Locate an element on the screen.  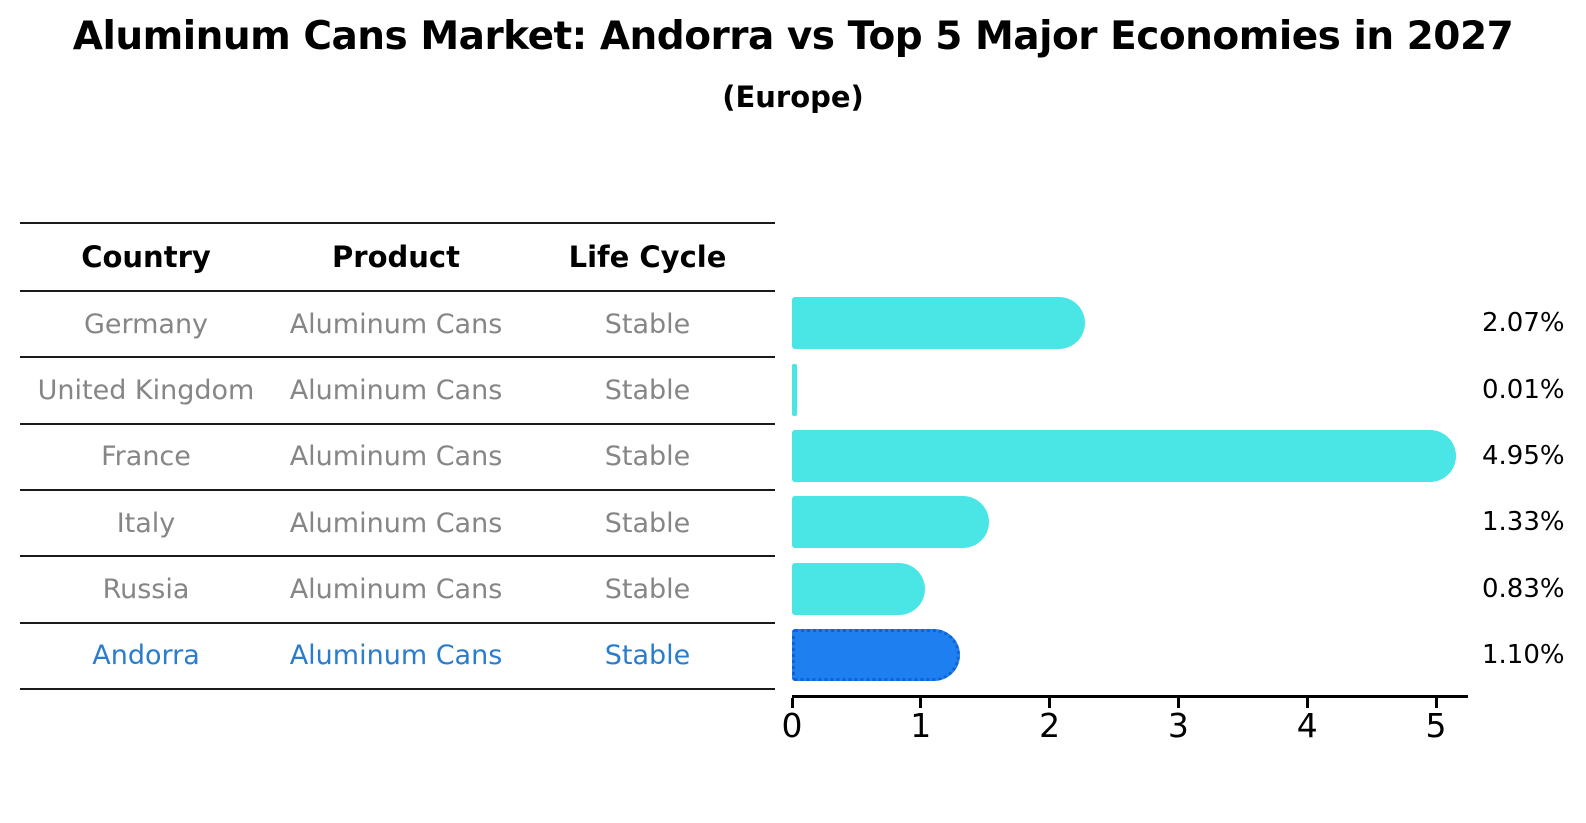
table-header-country: Country is located at coordinates (146, 257).